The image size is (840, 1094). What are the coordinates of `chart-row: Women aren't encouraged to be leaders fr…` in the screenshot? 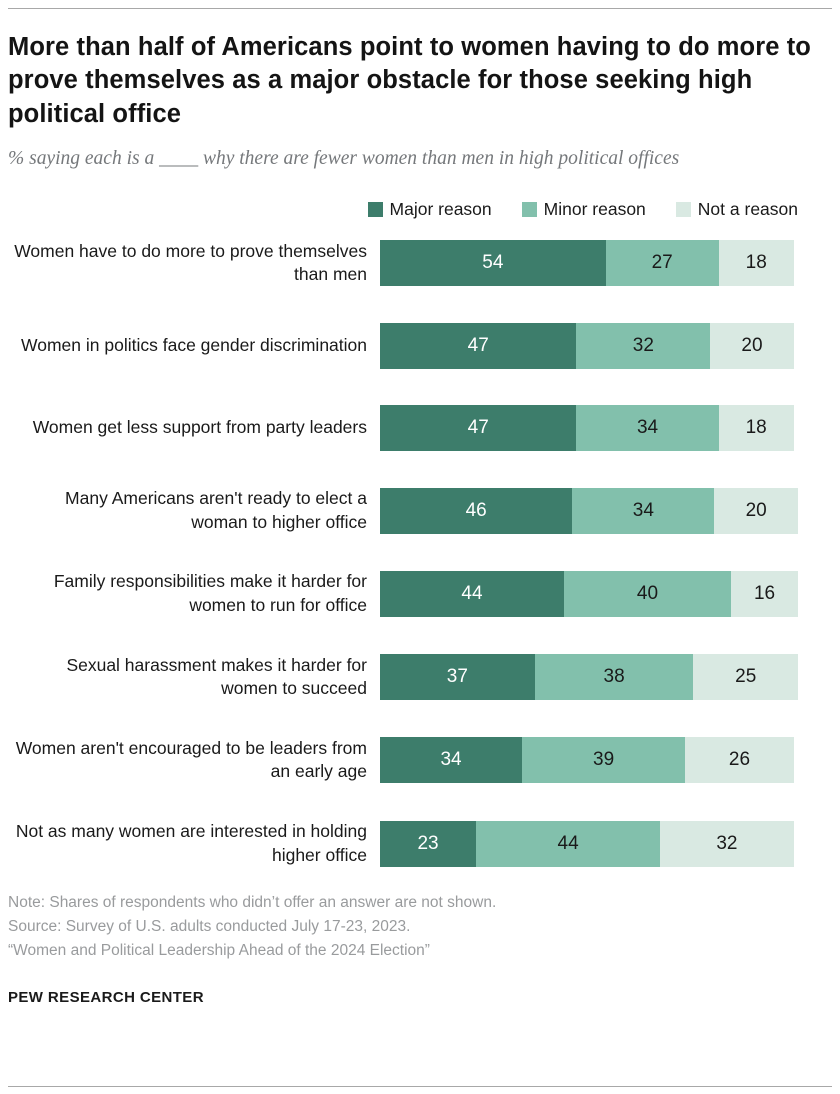 It's located at (403, 760).